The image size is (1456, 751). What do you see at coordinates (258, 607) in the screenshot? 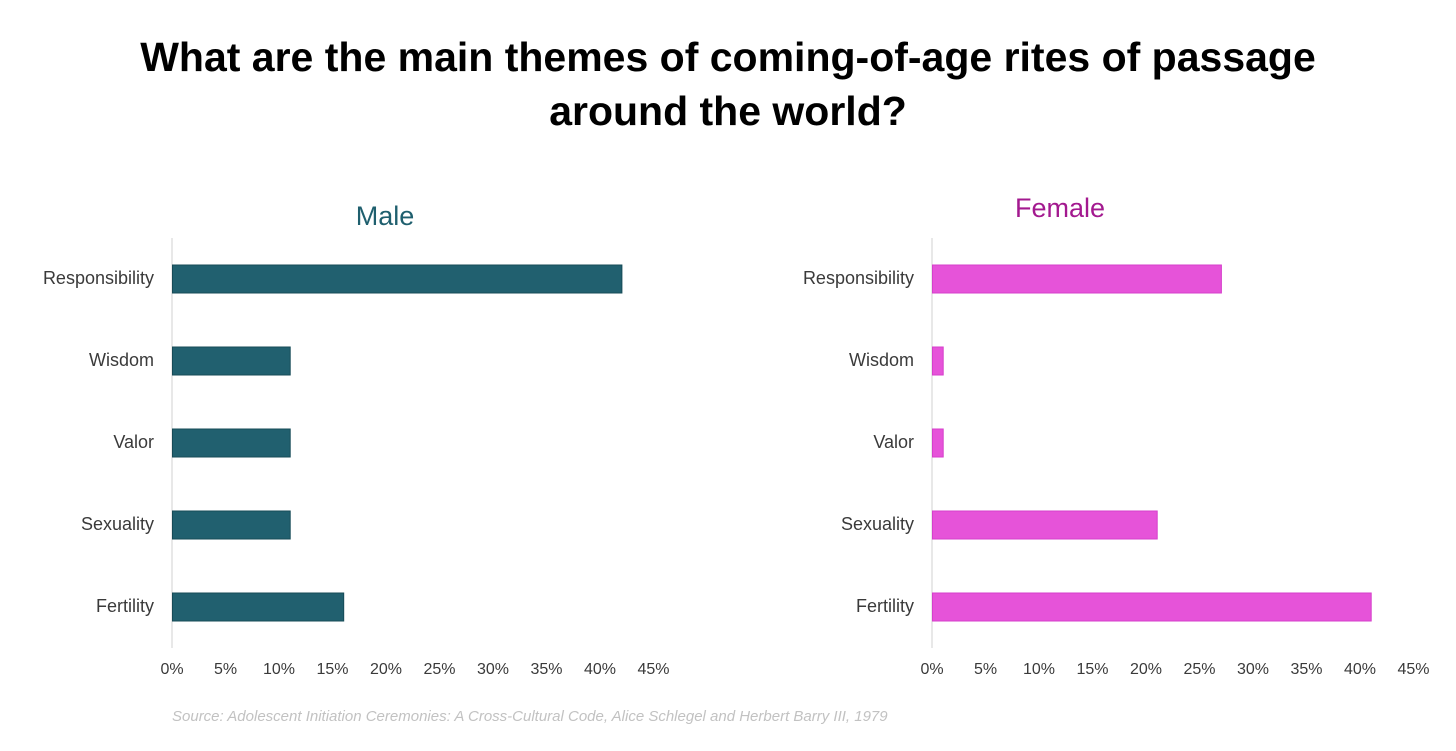
I see `male-bar-fertility` at bounding box center [258, 607].